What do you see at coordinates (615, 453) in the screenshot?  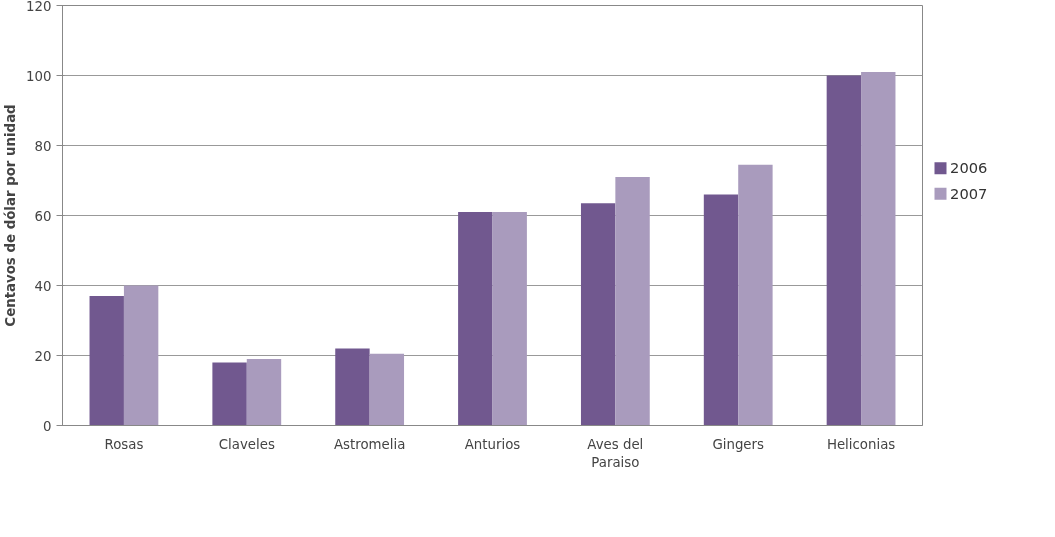 I see `x-tick-label: Aves del Paraiso` at bounding box center [615, 453].